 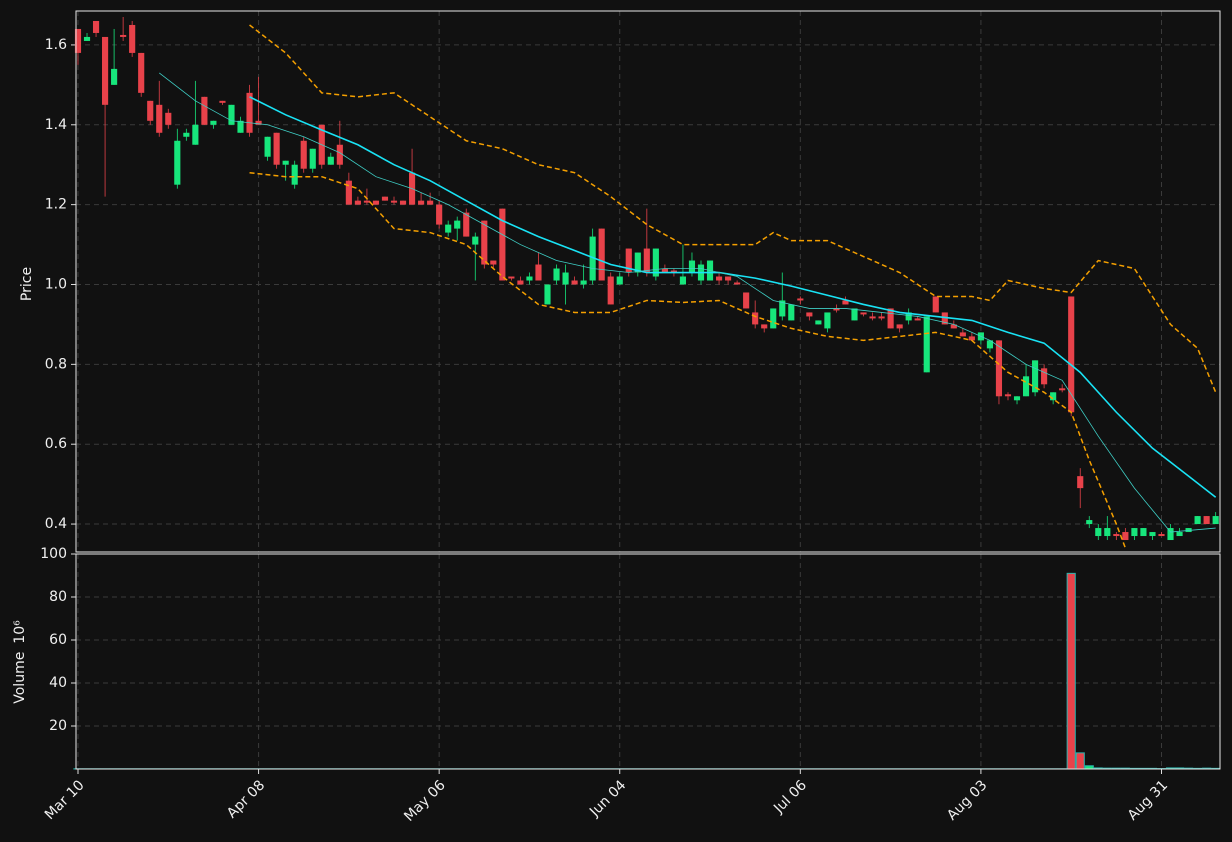 What do you see at coordinates (425, 801) in the screenshot?
I see `x-tick-label: May 06` at bounding box center [425, 801].